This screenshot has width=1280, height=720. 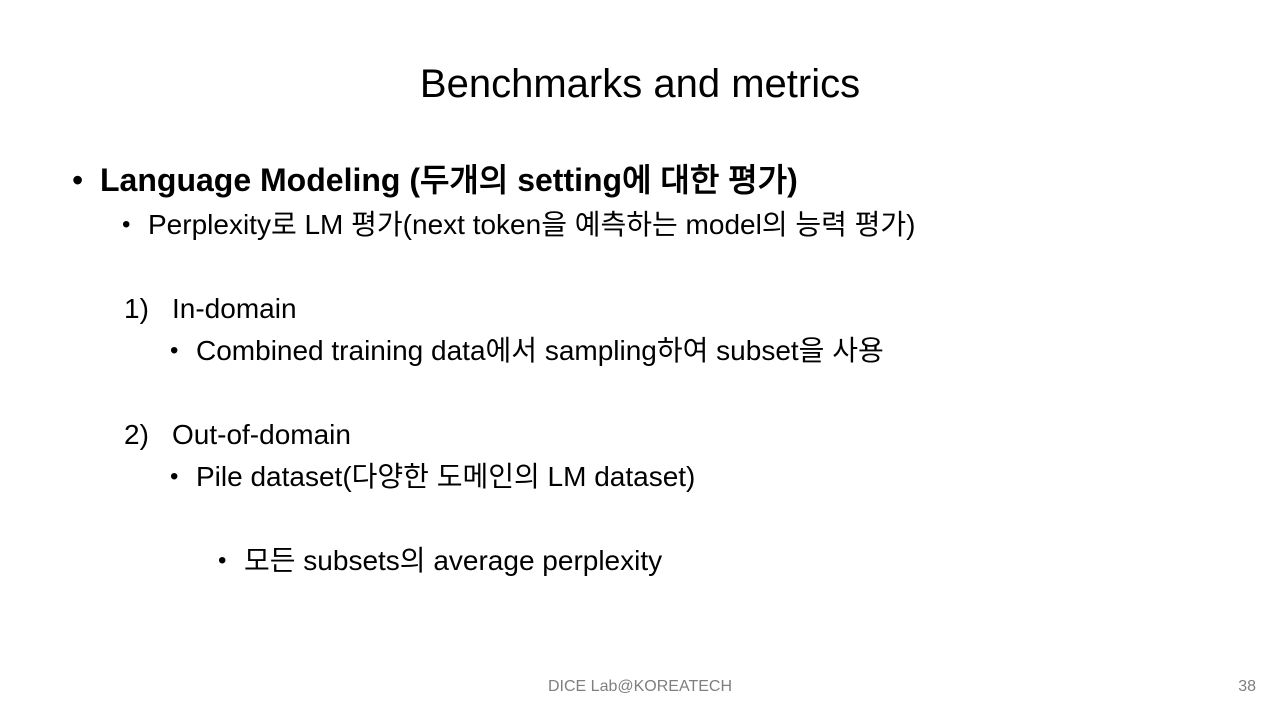 What do you see at coordinates (234, 308) in the screenshot?
I see `item-label: In-domain` at bounding box center [234, 308].